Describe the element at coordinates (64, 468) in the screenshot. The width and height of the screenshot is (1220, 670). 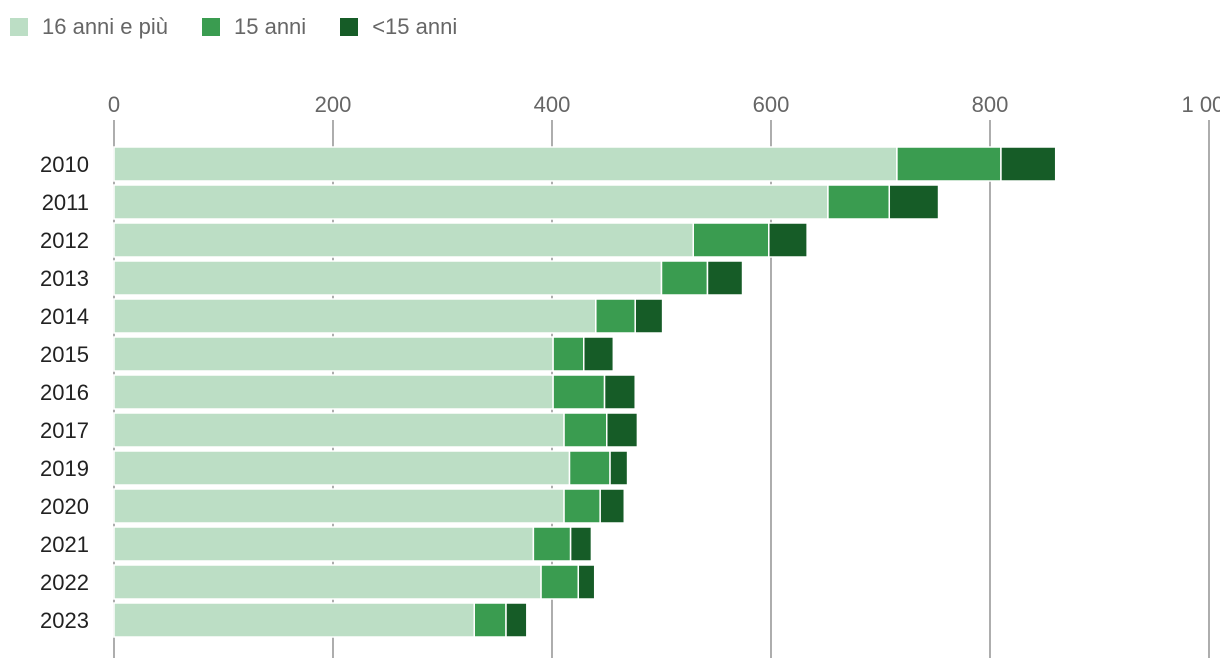
I see `category-label: 2019` at that location.